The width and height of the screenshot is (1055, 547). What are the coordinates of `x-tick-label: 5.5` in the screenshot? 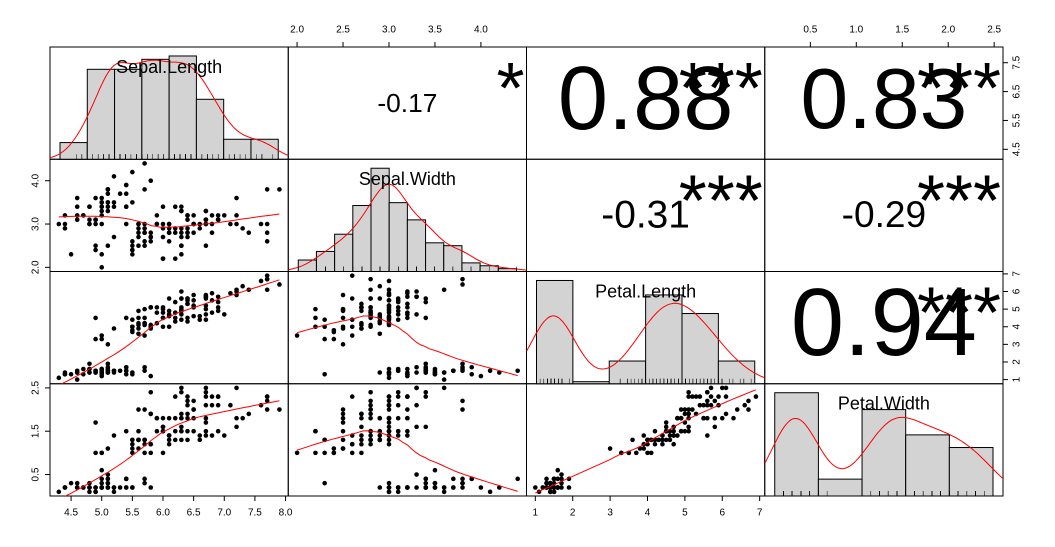 It's located at (132, 513).